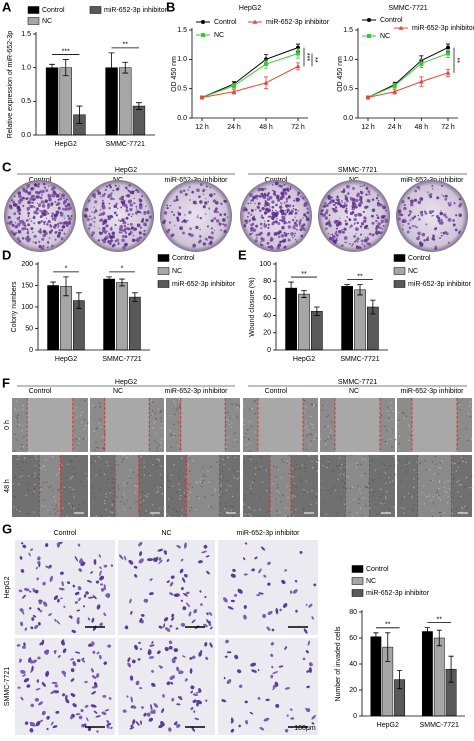 The image size is (474, 741). What do you see at coordinates (304, 274) in the screenshot?
I see `significance-label: **` at bounding box center [304, 274].